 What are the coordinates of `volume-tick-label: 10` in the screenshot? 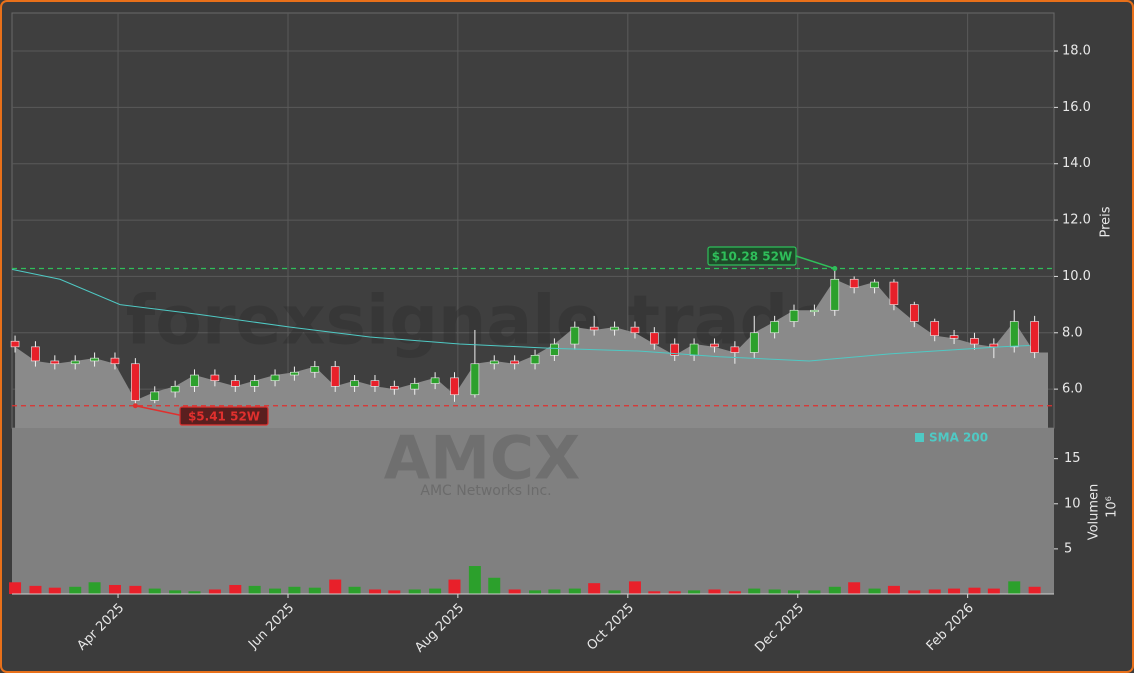 It's located at (1072, 503).